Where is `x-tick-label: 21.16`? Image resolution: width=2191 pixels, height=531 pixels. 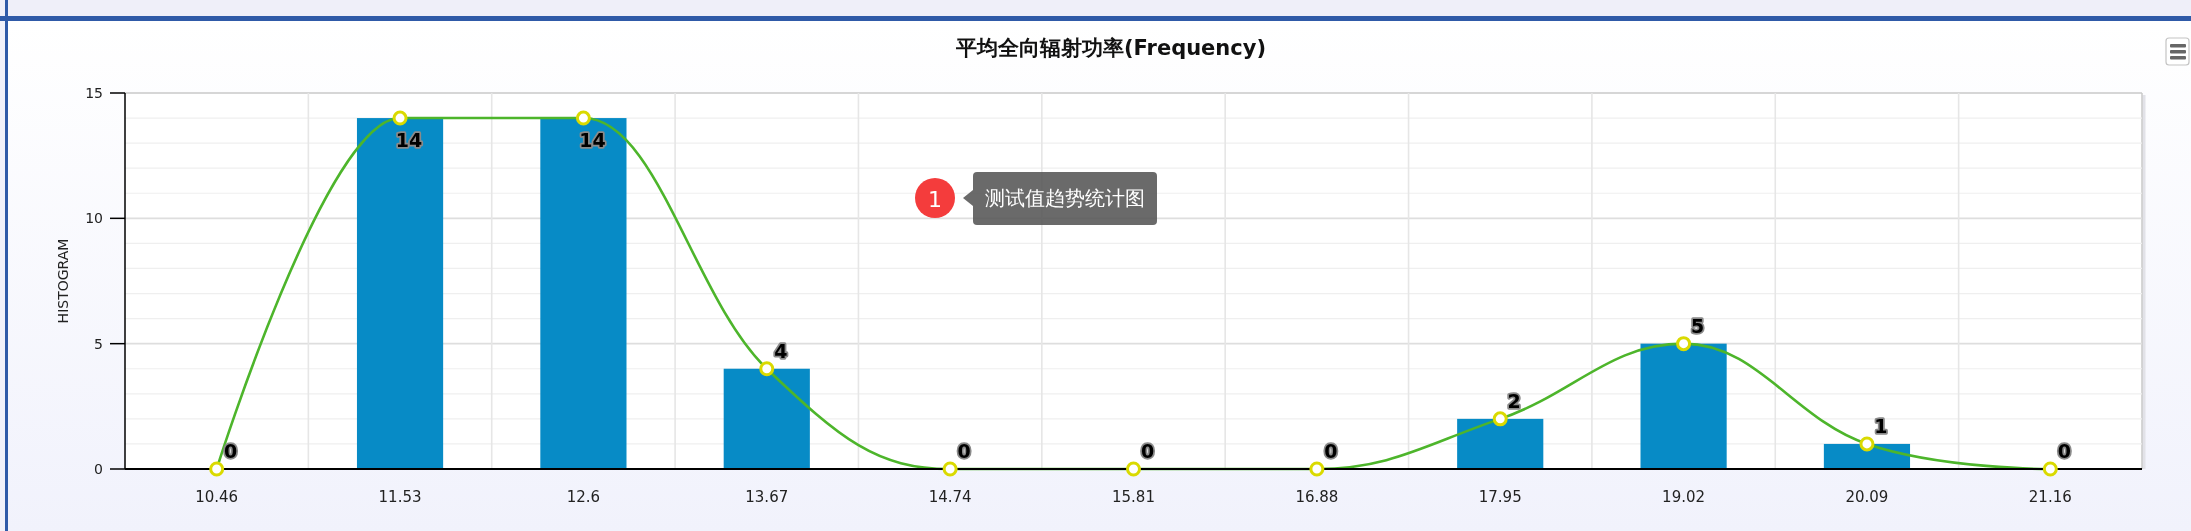 x-tick-label: 21.16 is located at coordinates (2050, 497).